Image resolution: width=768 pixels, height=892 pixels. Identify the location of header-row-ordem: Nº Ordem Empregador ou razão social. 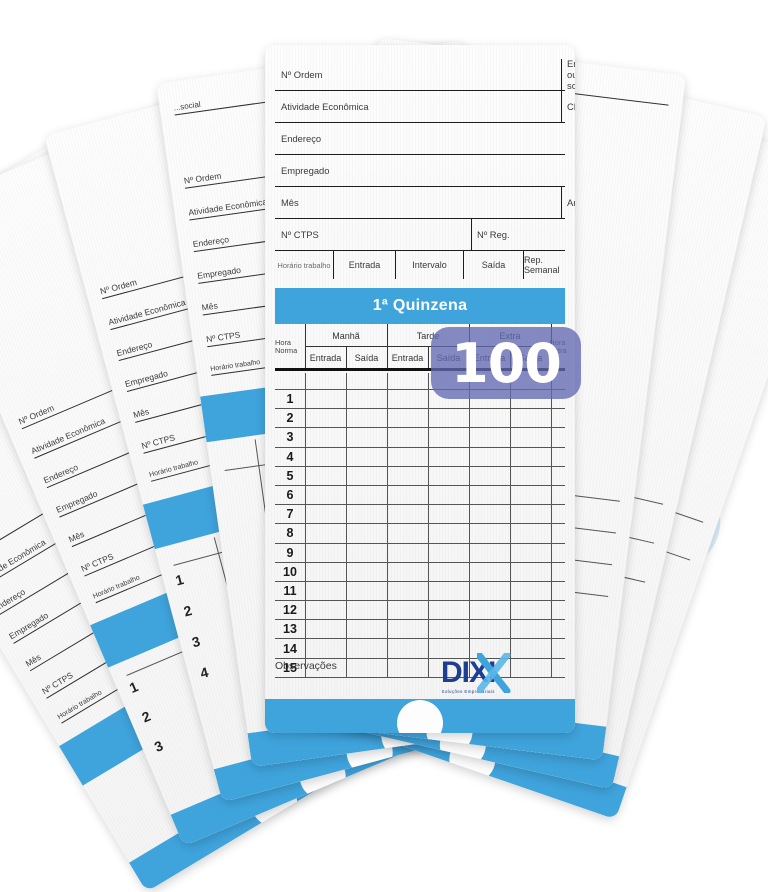
(425, 74).